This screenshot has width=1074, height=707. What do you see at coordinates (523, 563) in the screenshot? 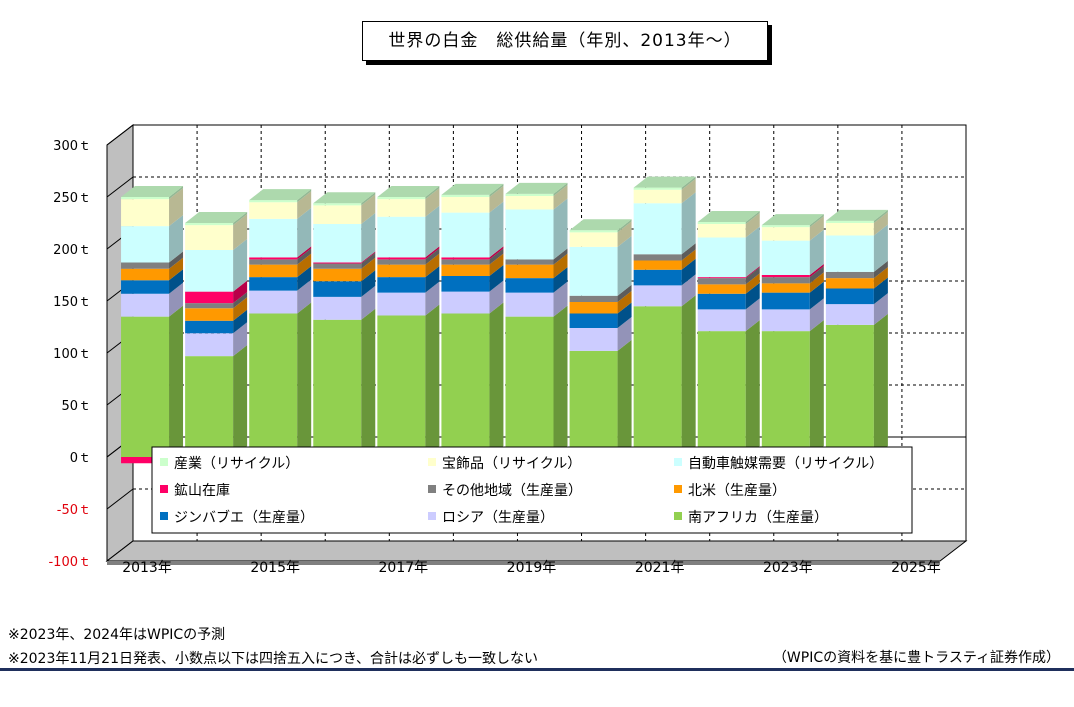
I see `chart-floor-edge` at bounding box center [523, 563].